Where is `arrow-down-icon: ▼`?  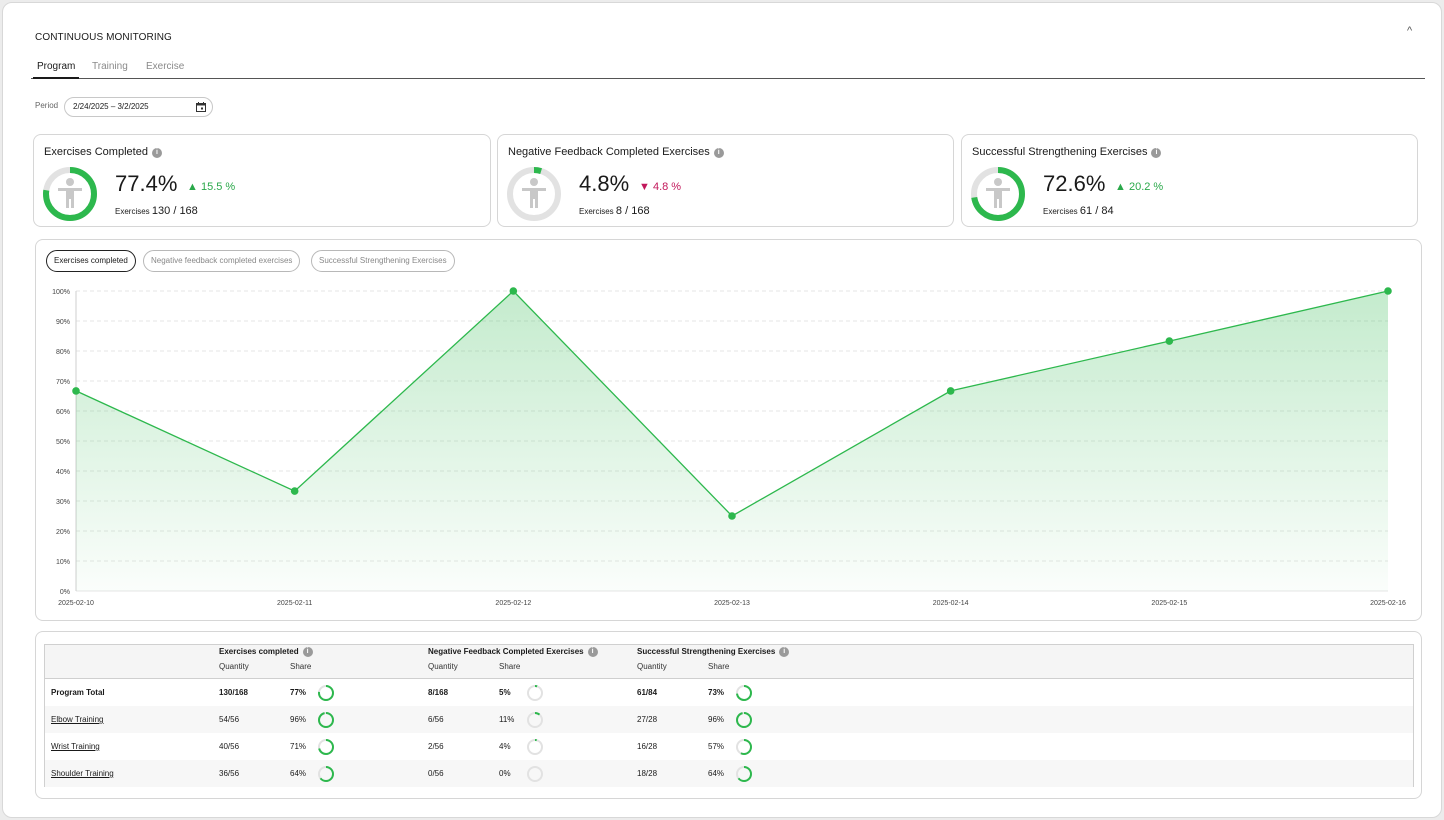
arrow-down-icon: ▼ is located at coordinates (644, 187).